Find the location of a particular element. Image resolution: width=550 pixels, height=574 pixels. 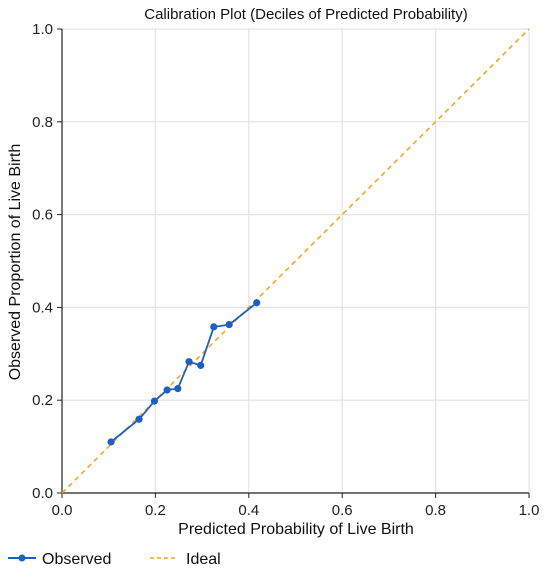

y-tick-label: 1.0 is located at coordinates (42, 29).